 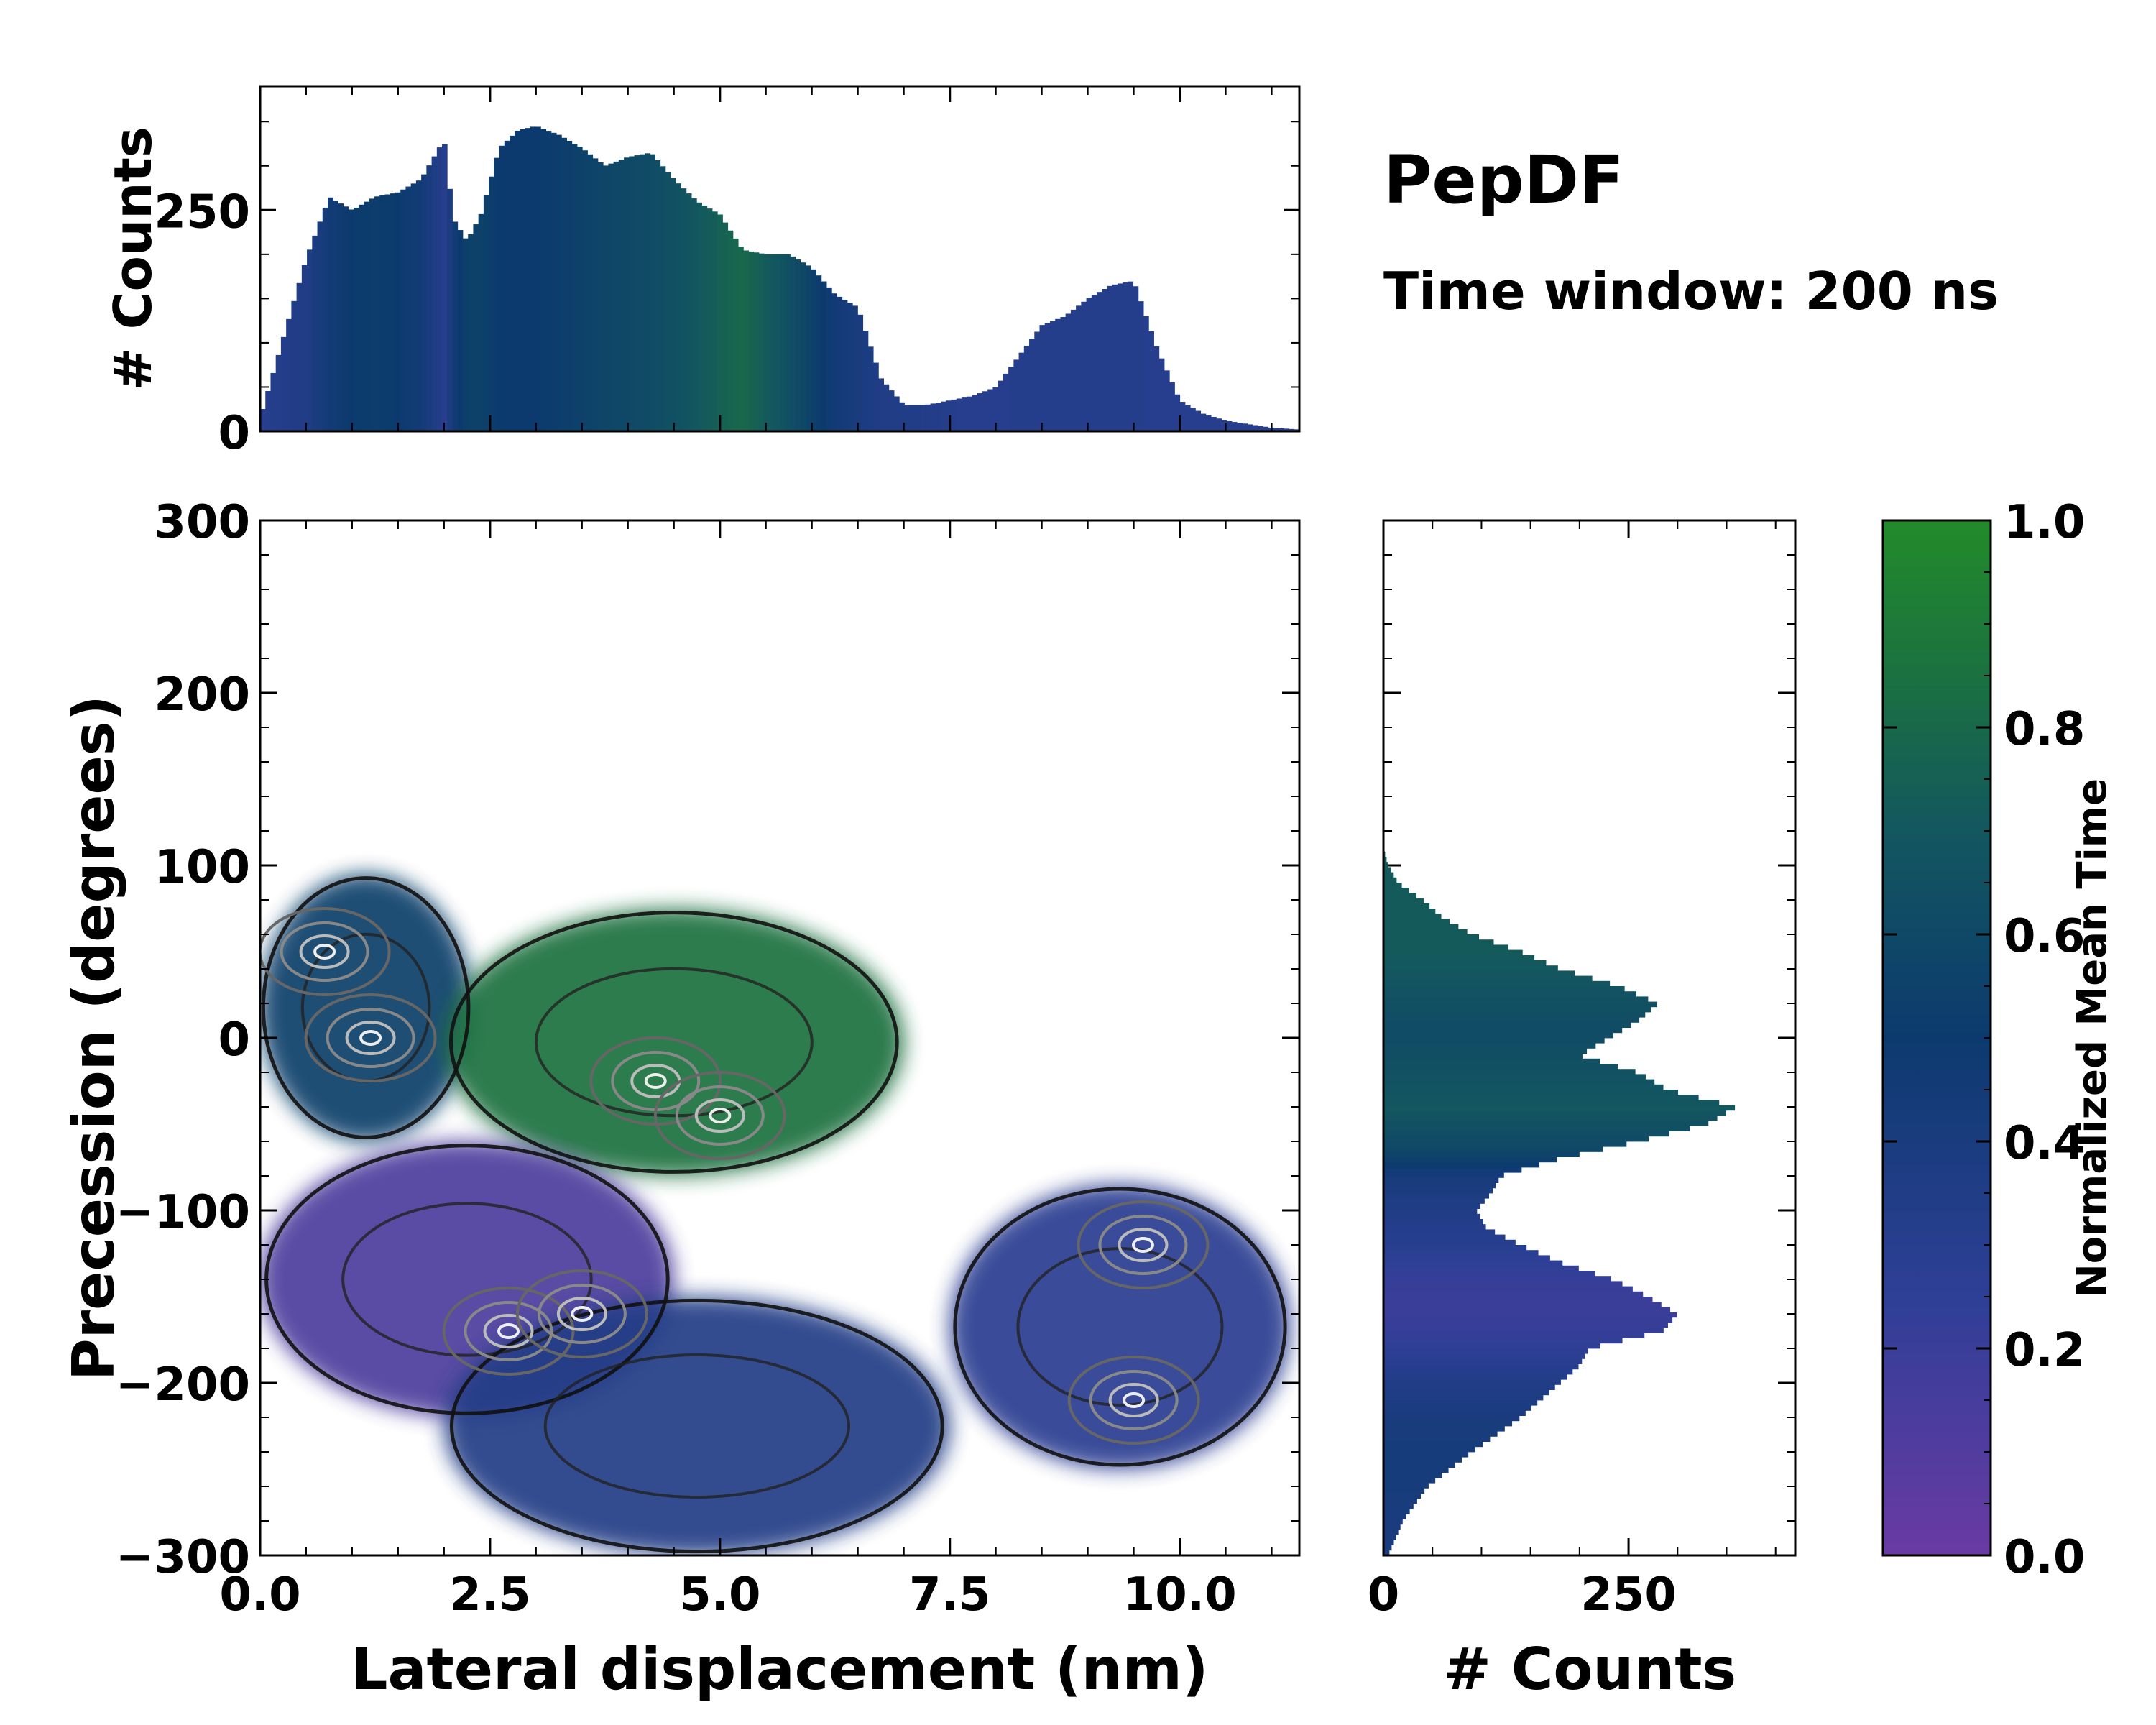 What do you see at coordinates (2044, 936) in the screenshot?
I see `colorbar-tick-label: 0.6` at bounding box center [2044, 936].